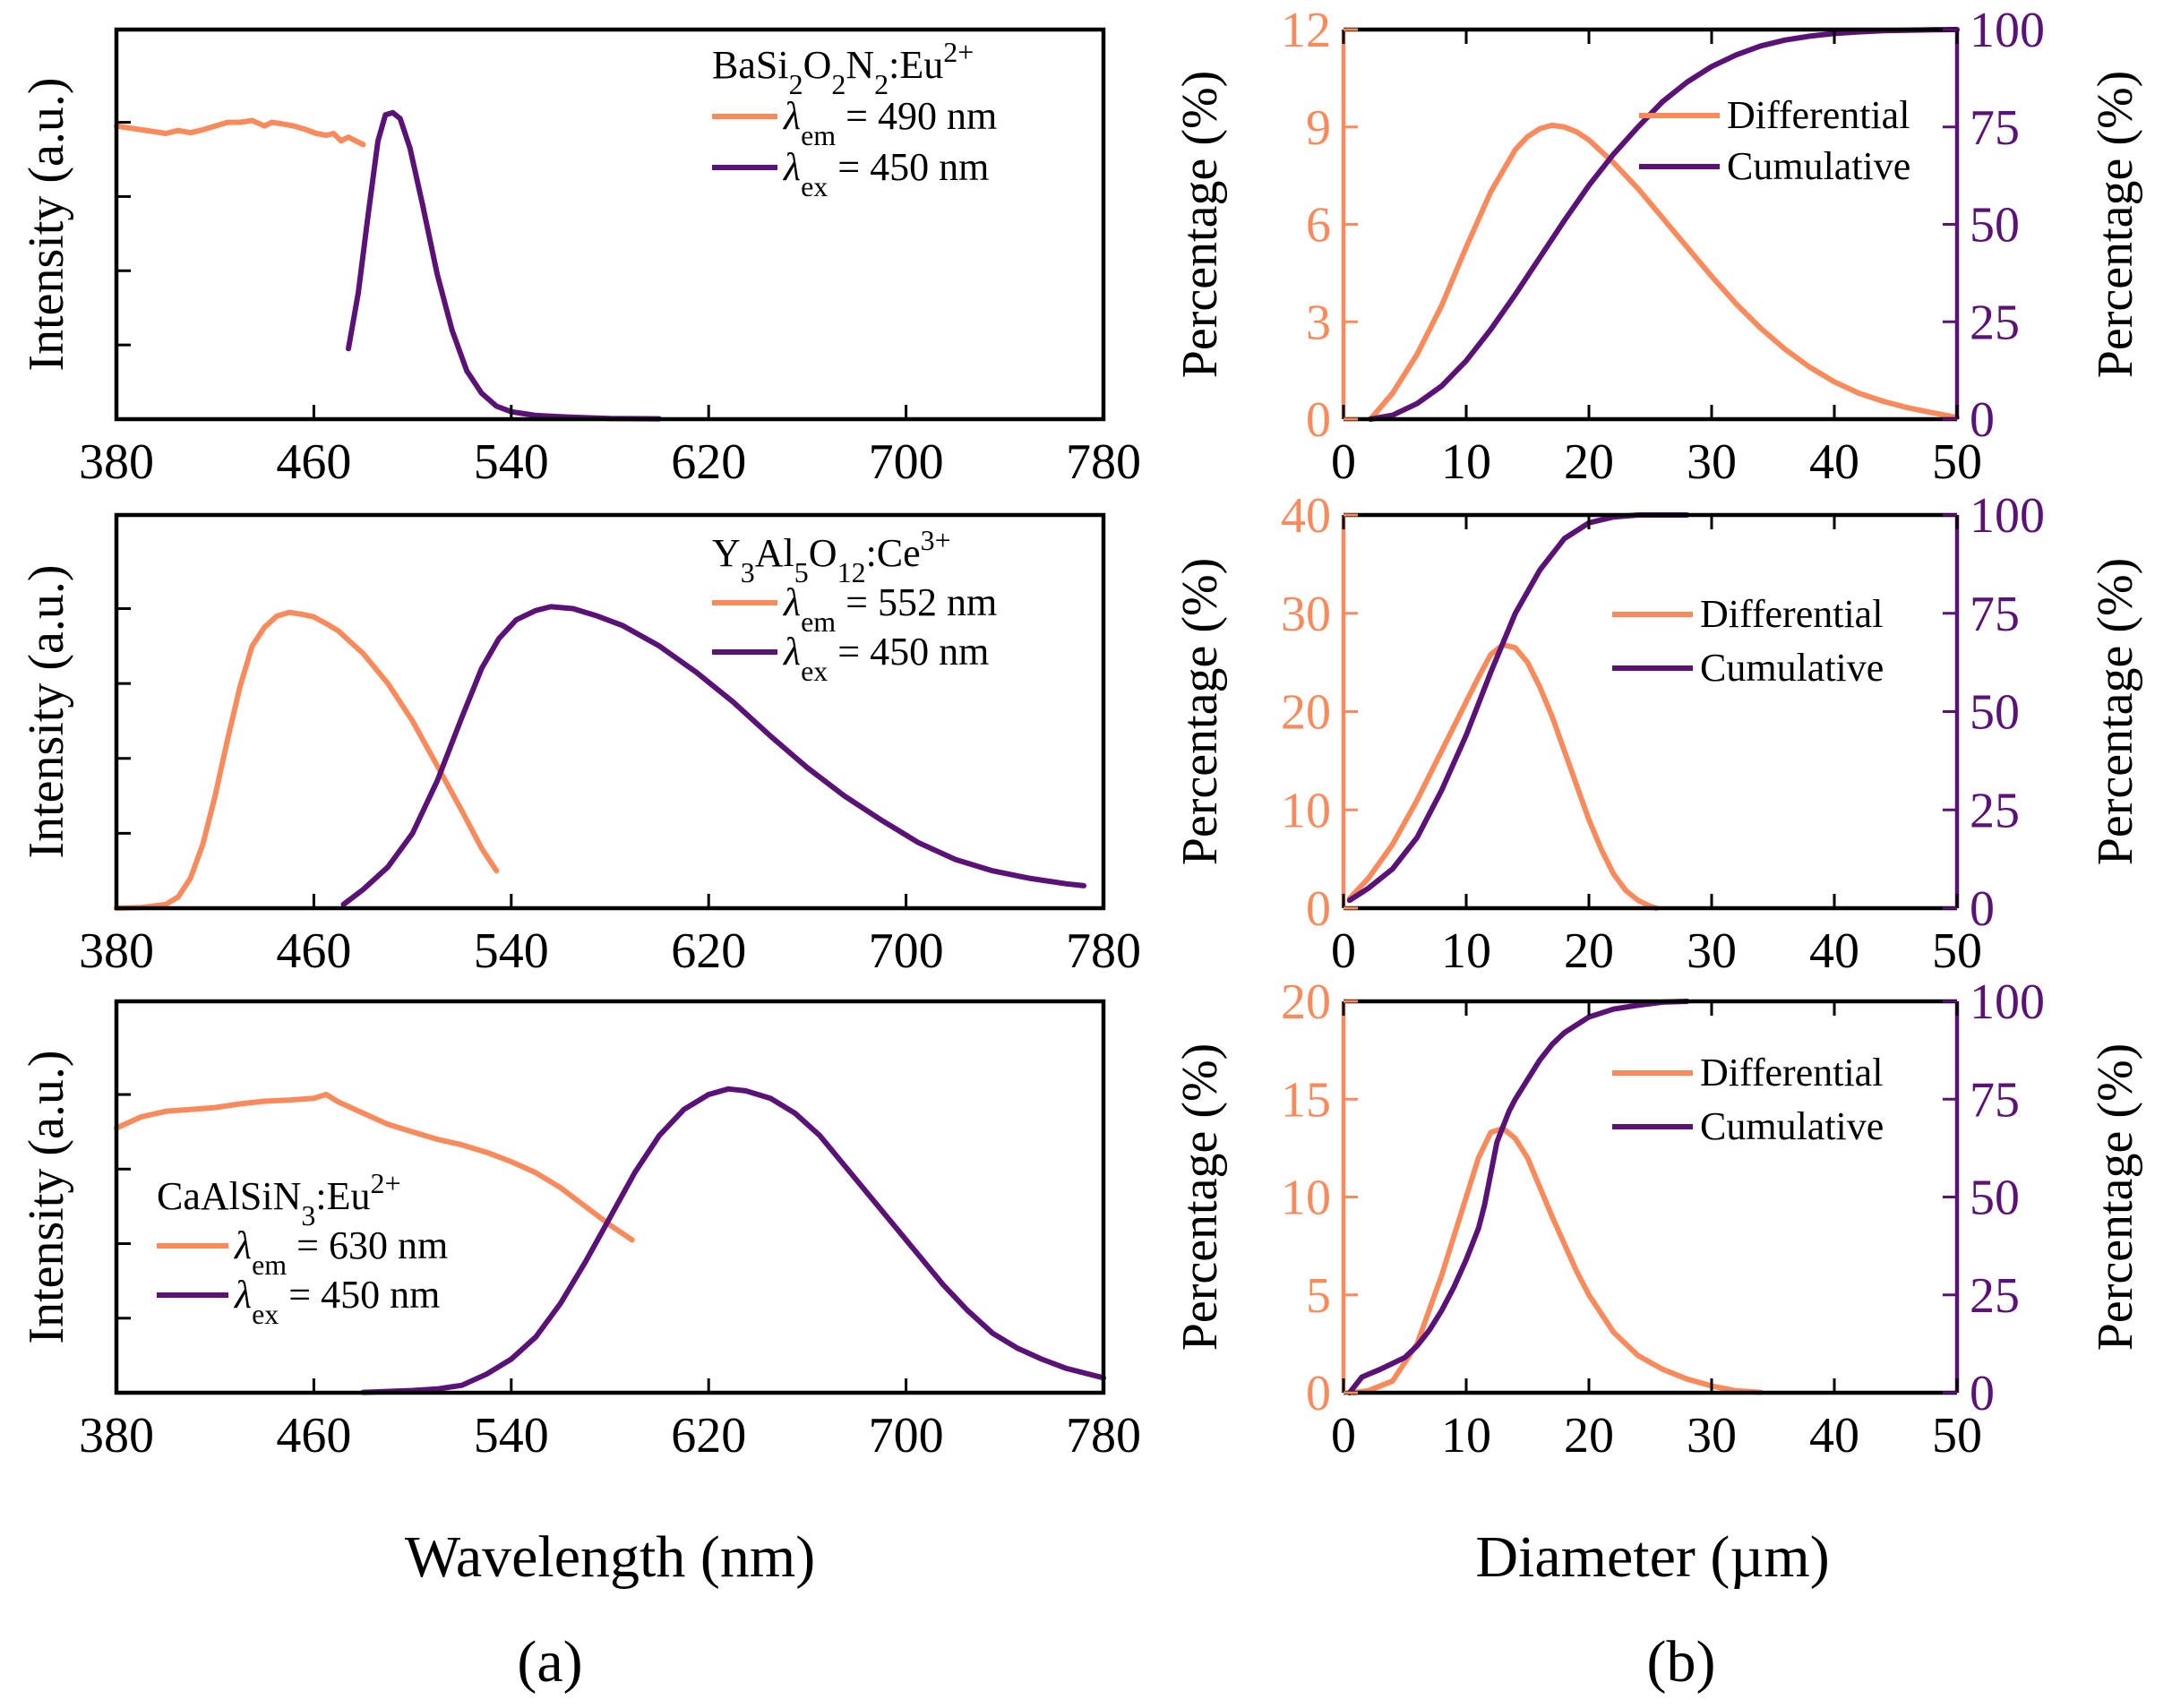 The height and width of the screenshot is (1708, 2172). What do you see at coordinates (1319, 128) in the screenshot?
I see `y-left-tick-label: 9` at bounding box center [1319, 128].